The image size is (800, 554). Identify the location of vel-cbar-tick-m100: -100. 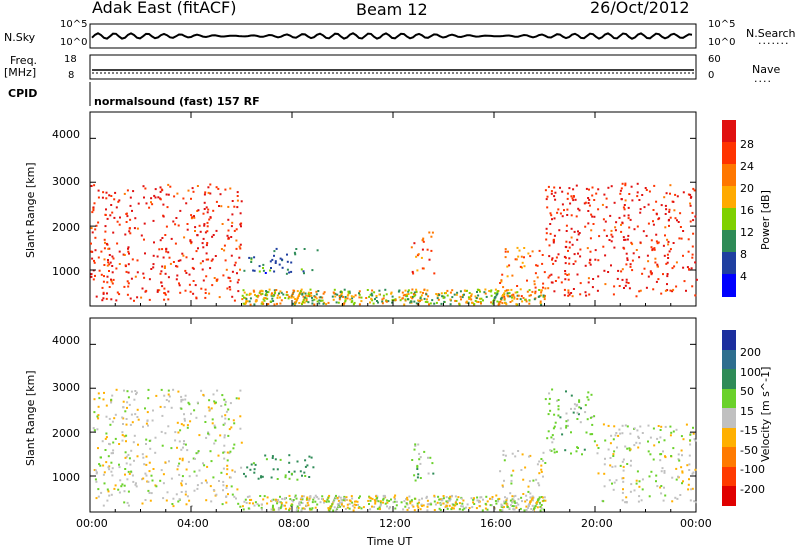
(752, 469).